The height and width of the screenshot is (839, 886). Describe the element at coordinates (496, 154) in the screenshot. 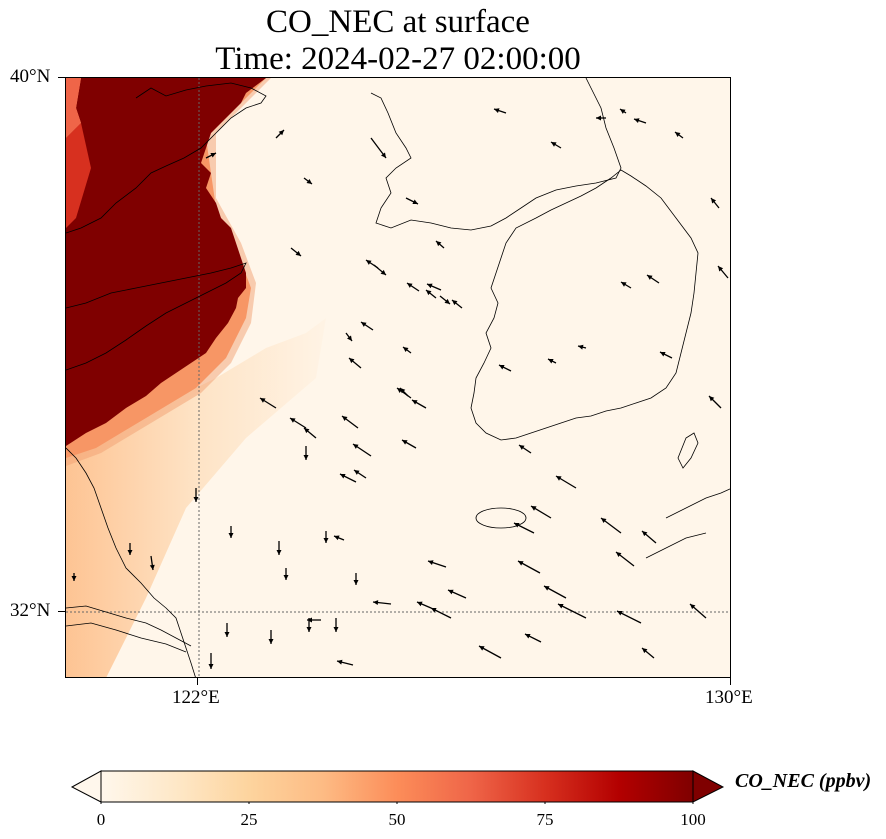

I see `coastline-liaodong` at that location.